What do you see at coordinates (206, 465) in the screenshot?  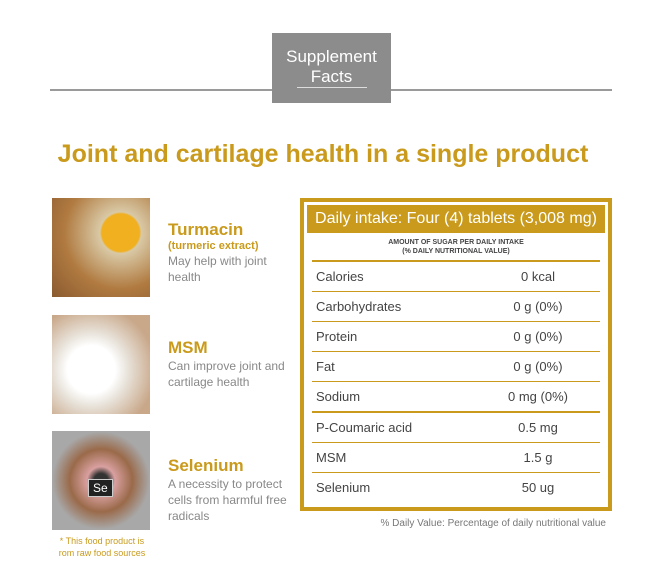 I see `ingredient-name: Selenium` at bounding box center [206, 465].